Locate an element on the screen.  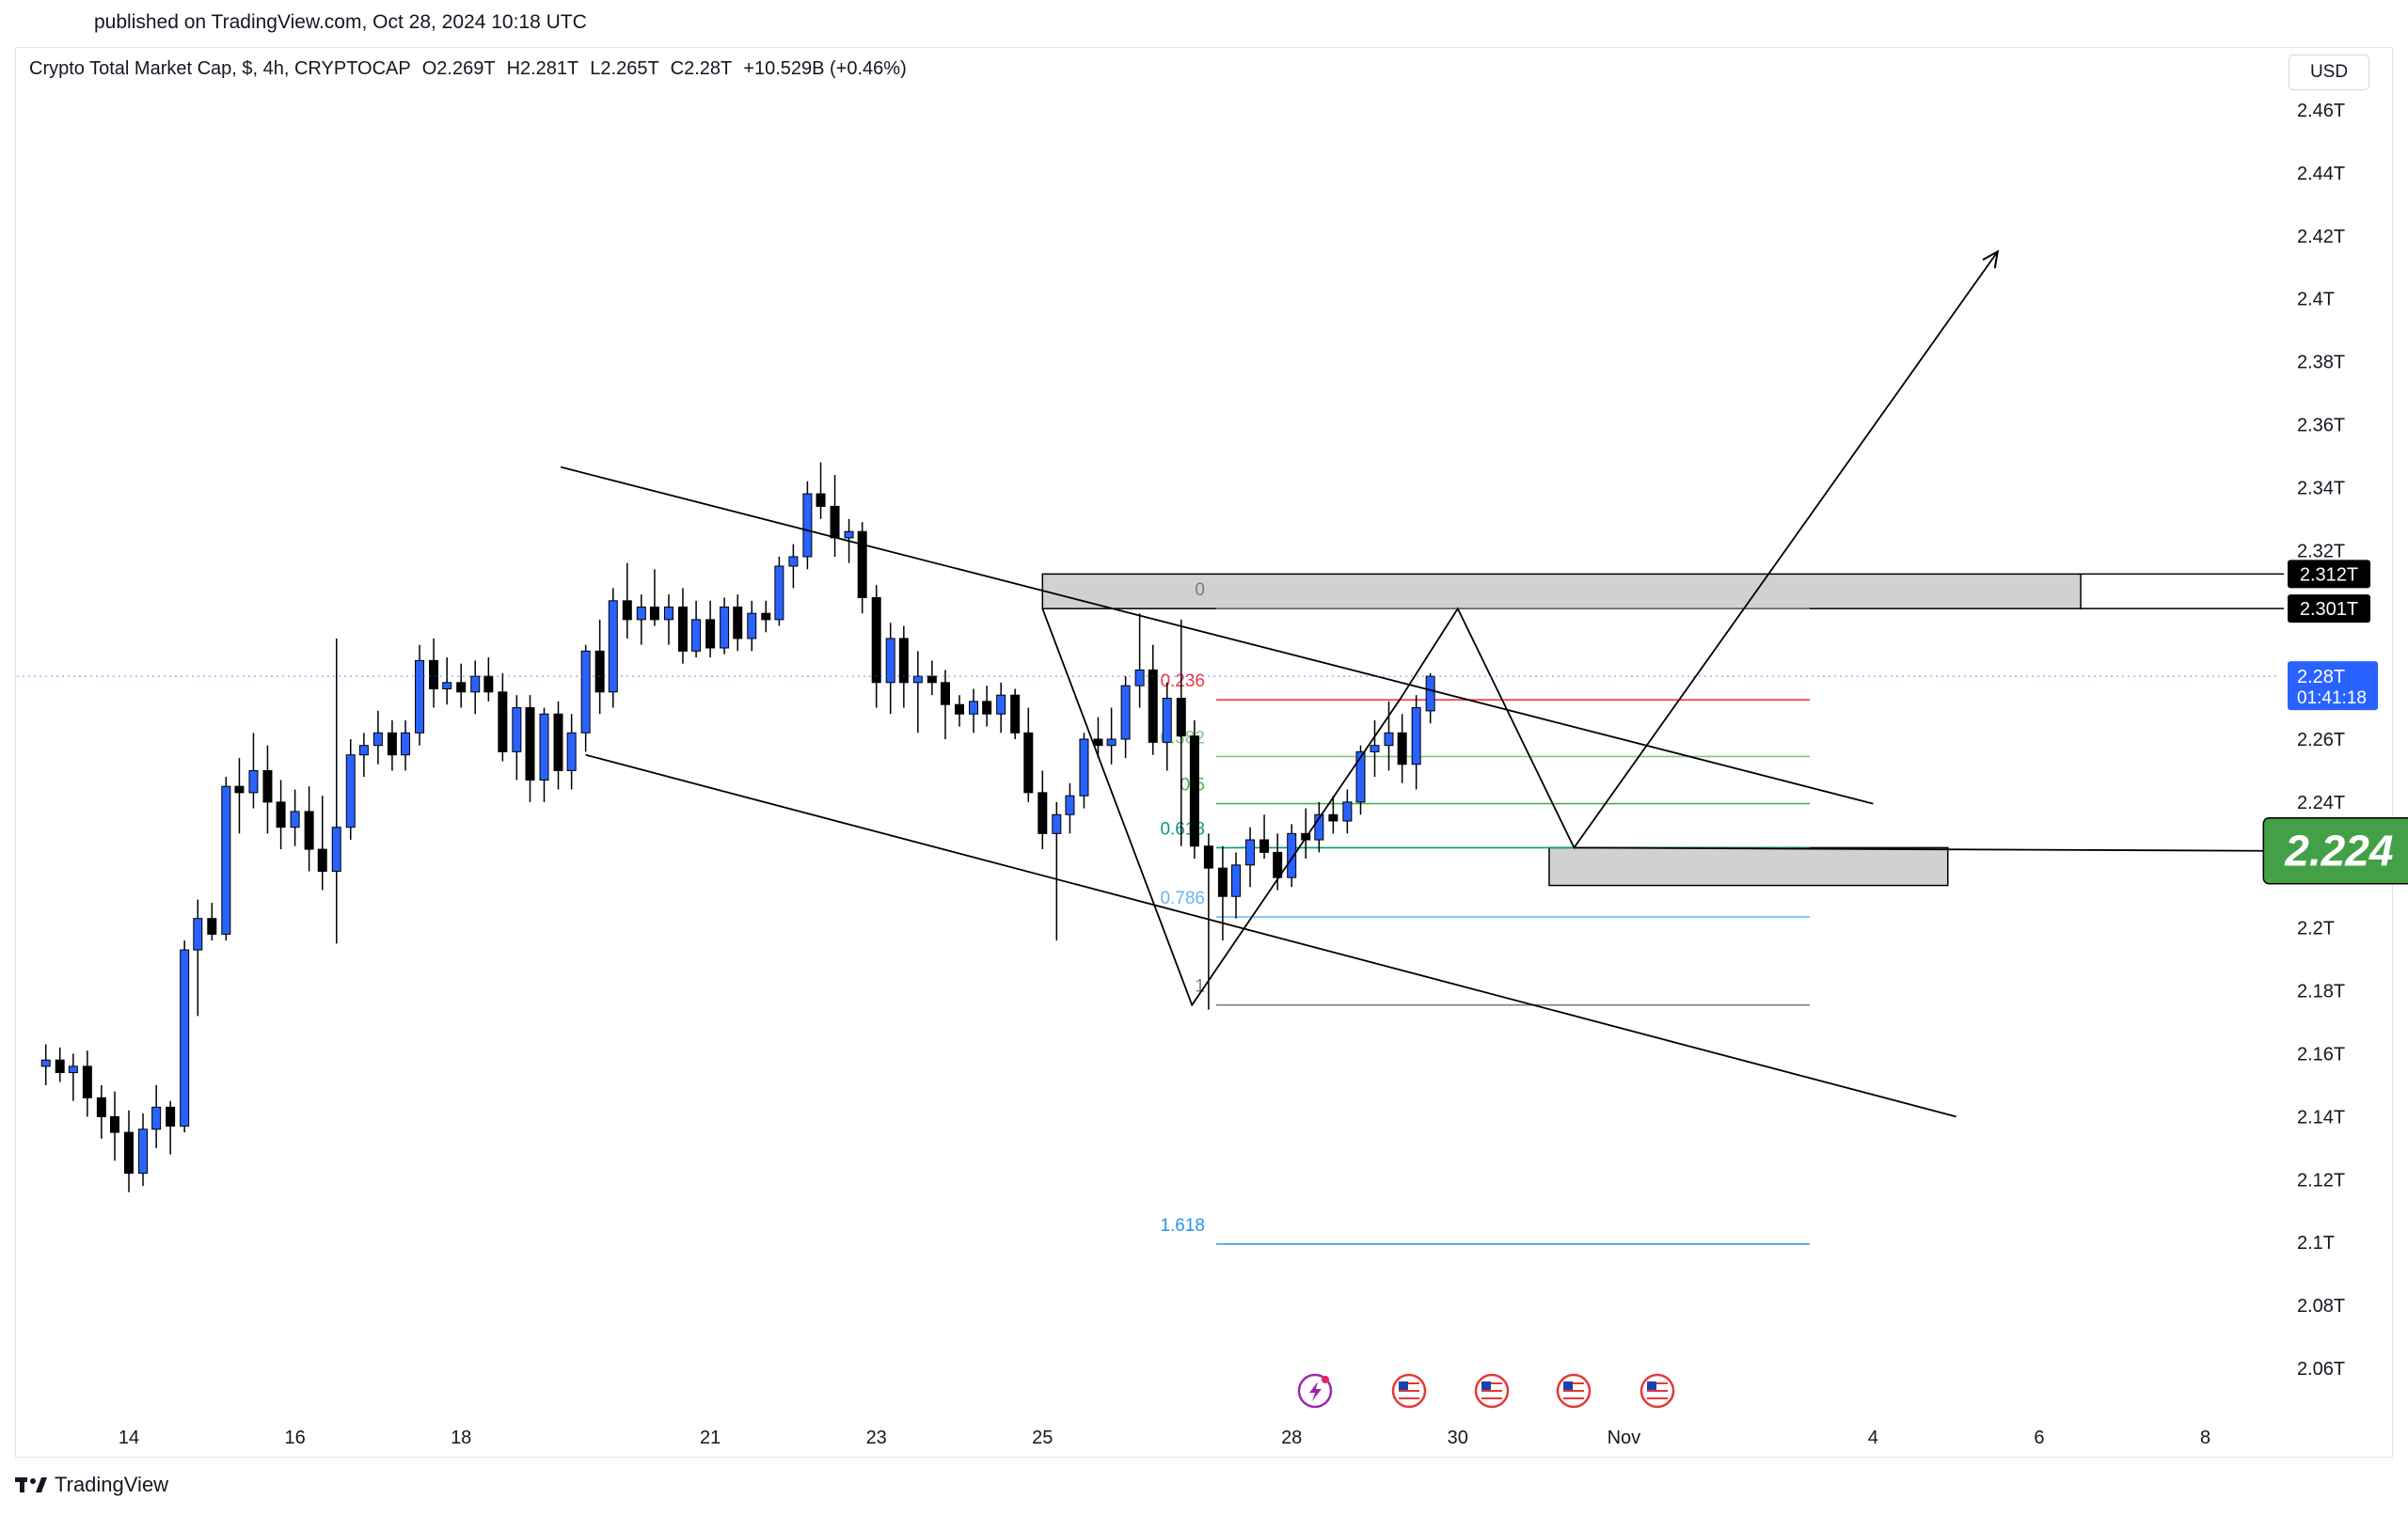
target-label-box is located at coordinates (2335, 850).